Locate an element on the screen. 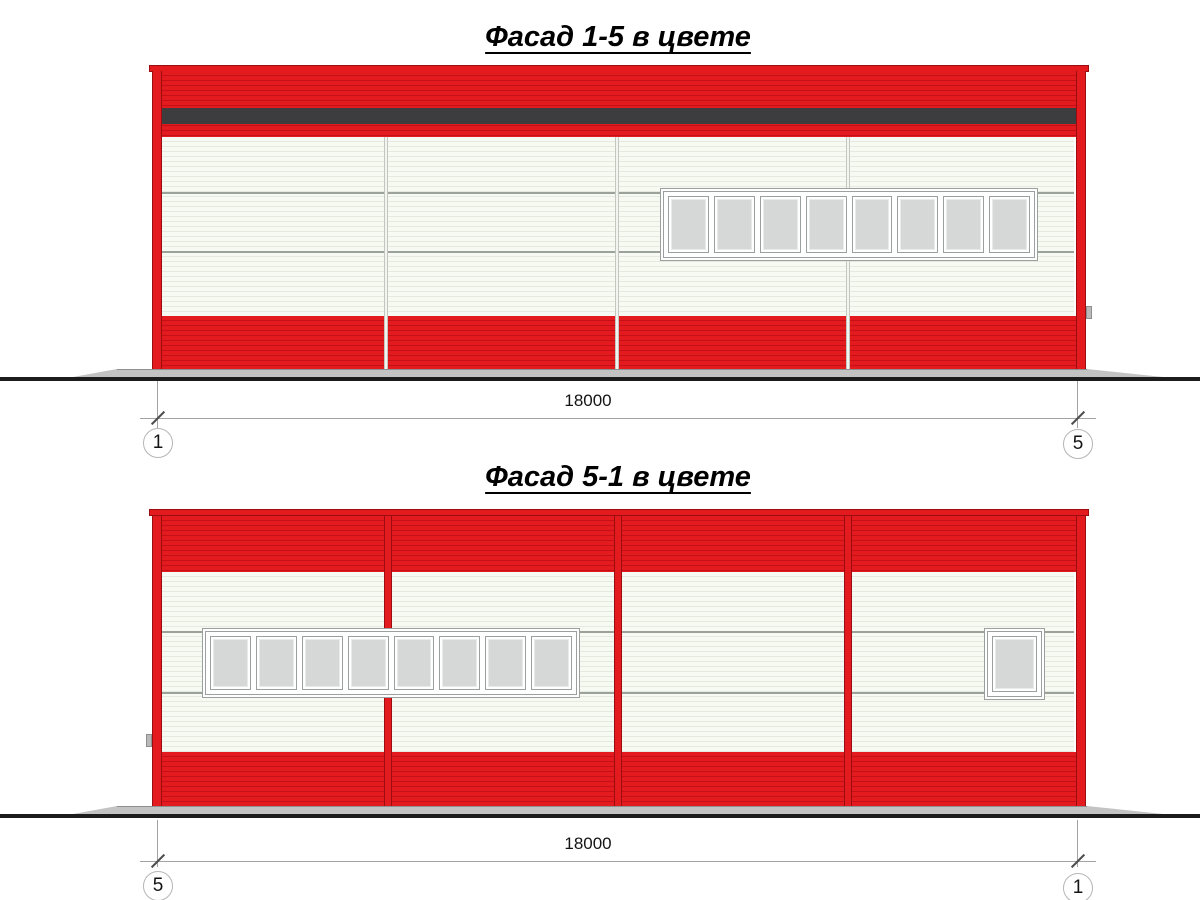 This screenshot has width=1200, height=900. small-window-frame is located at coordinates (1014, 664).